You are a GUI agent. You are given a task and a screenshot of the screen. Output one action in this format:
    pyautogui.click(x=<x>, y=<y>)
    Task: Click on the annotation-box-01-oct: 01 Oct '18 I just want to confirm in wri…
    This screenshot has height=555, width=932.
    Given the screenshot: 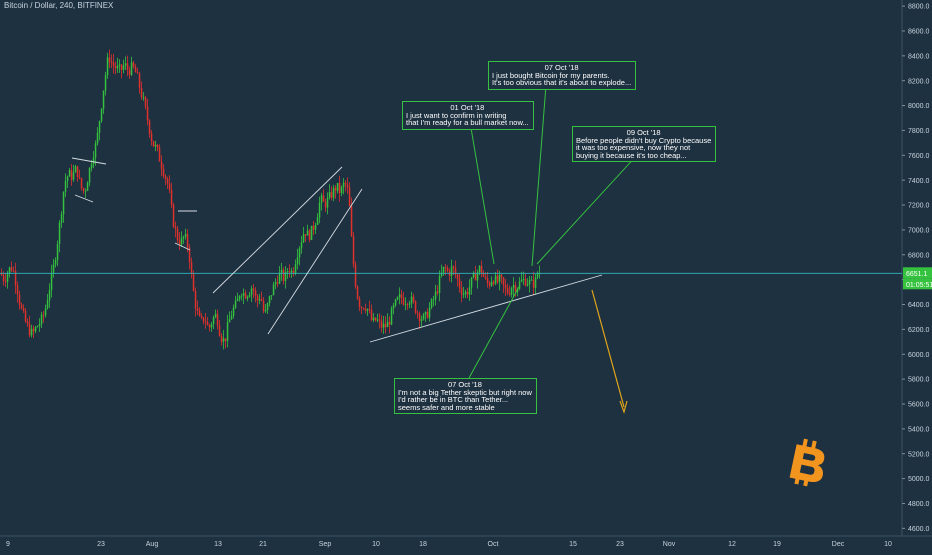 What is the action you would take?
    pyautogui.click(x=468, y=115)
    